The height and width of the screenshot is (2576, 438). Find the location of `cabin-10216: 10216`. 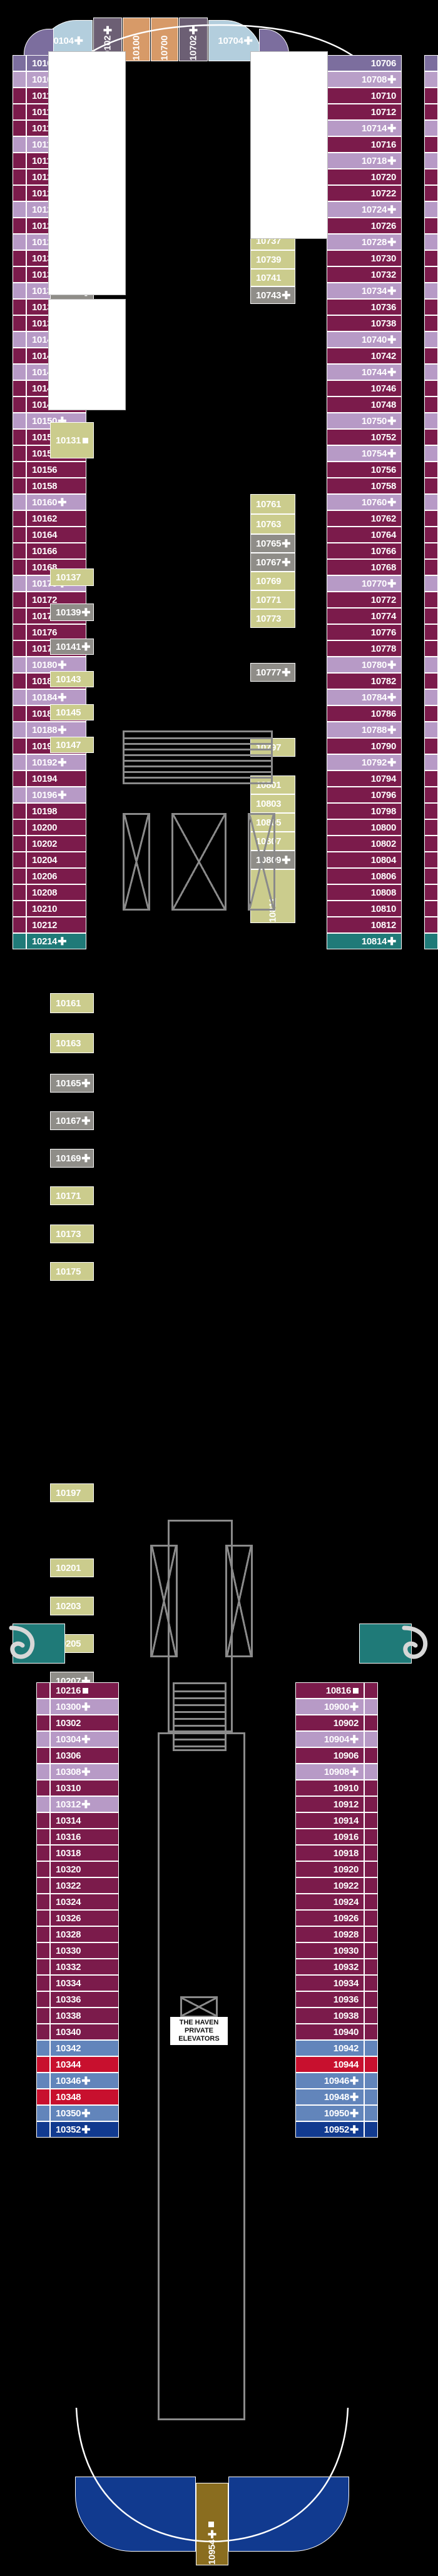

cabin-10216: 10216 is located at coordinates (84, 1690).